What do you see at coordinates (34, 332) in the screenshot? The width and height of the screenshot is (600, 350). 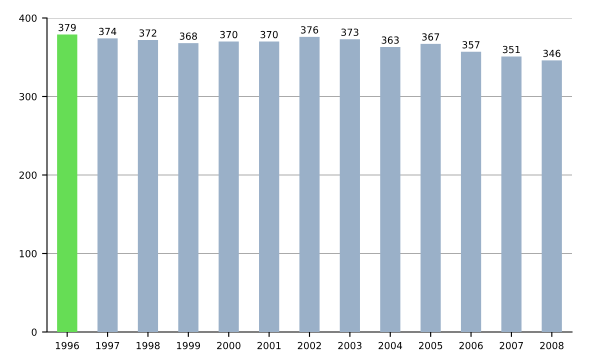 I see `y-tick-label: 0` at bounding box center [34, 332].